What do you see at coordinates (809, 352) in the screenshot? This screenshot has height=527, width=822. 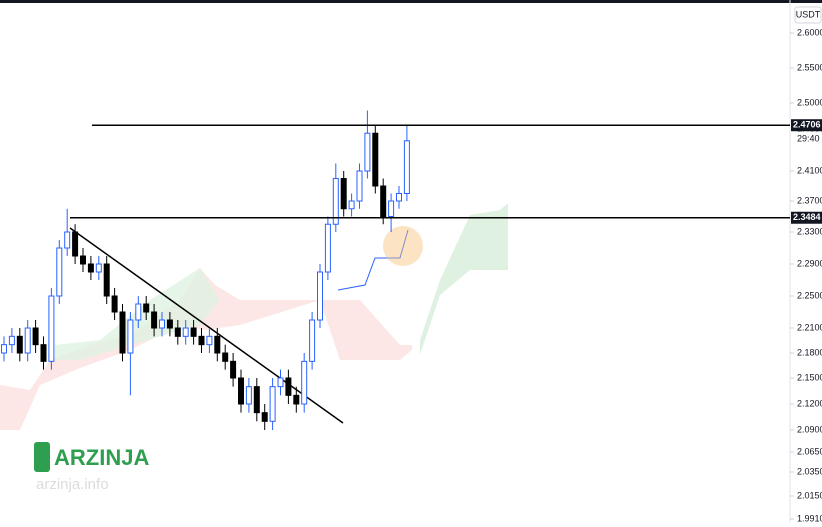 I see `y-tick-label: 2.1800` at bounding box center [809, 352].